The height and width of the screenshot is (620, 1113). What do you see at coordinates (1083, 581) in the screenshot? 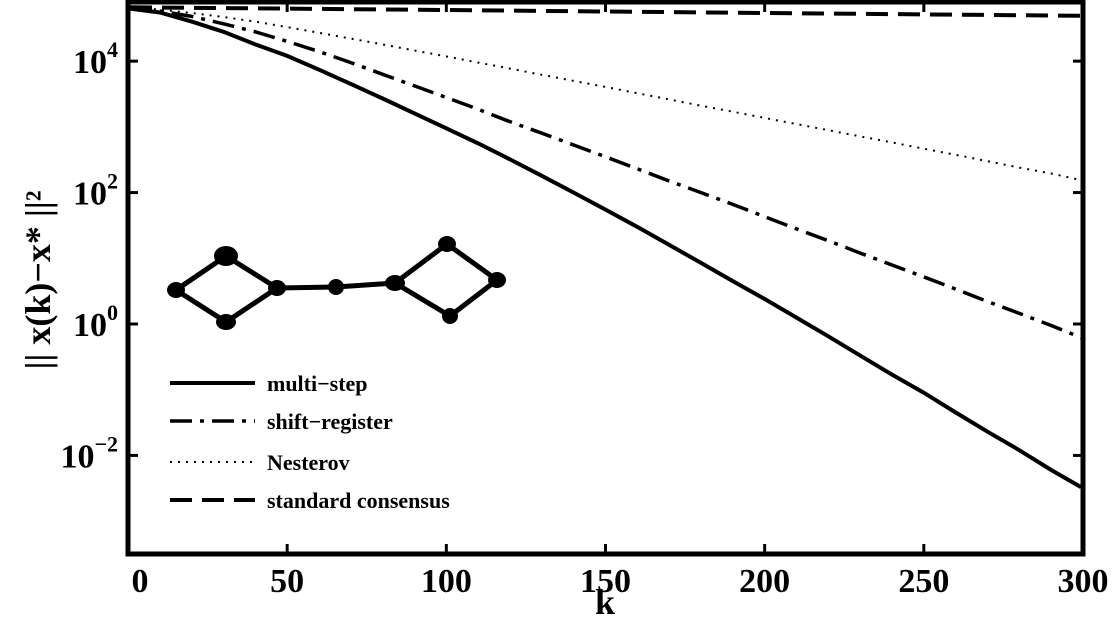
I see `x-tick-label: 300` at bounding box center [1083, 581].